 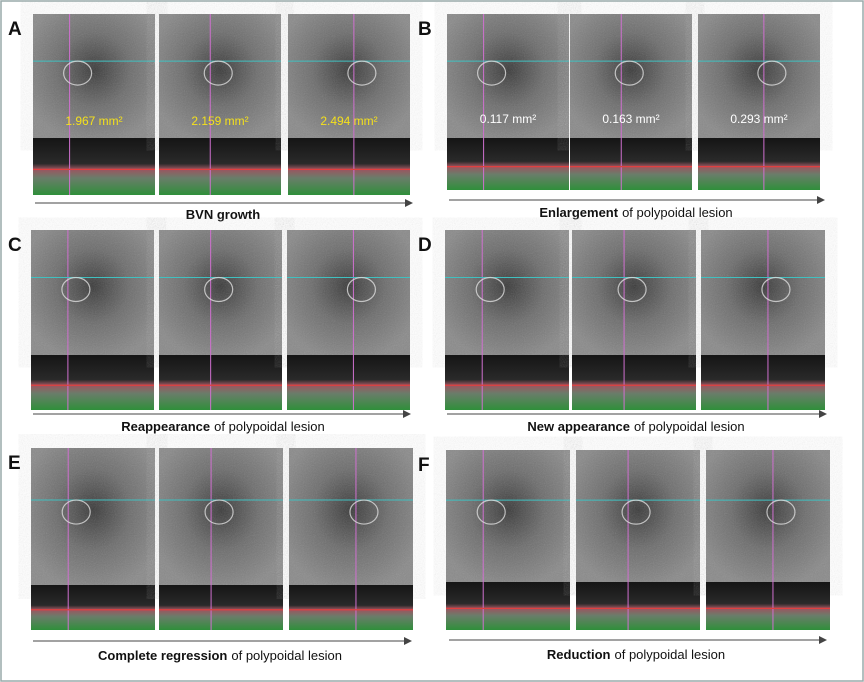 I want to click on area-label: 0.163 mm², so click(x=630, y=119).